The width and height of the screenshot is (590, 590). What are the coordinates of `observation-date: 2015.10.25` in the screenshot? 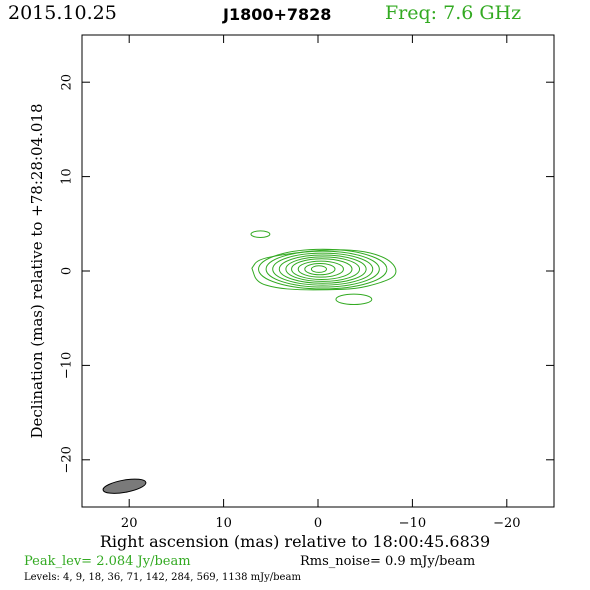 It's located at (62, 13).